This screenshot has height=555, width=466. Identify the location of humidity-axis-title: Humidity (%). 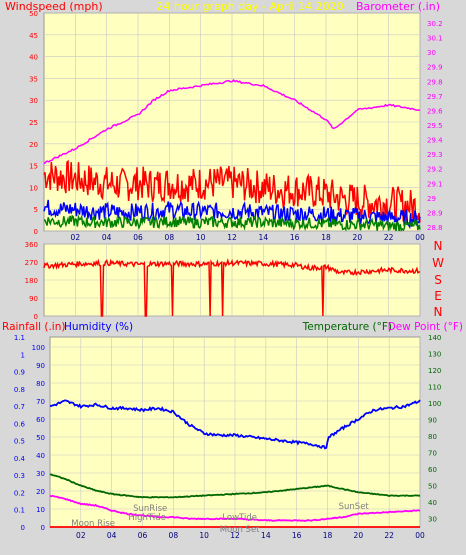
(98, 327).